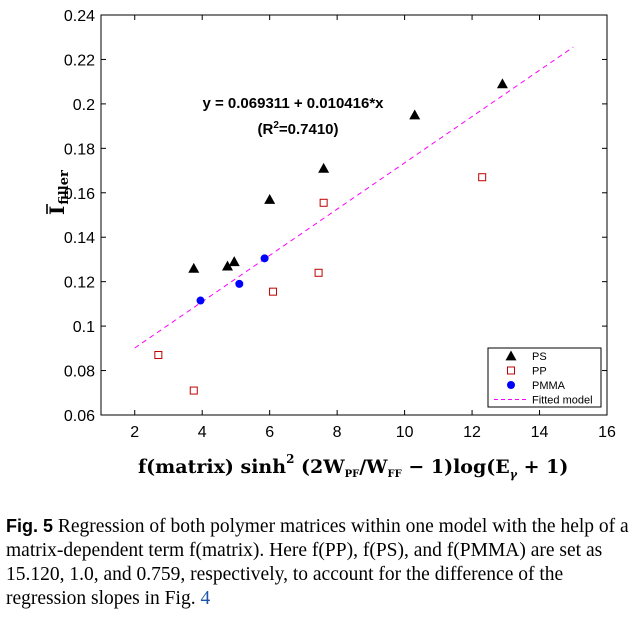 This screenshot has height=627, width=634. What do you see at coordinates (540, 432) in the screenshot?
I see `x-tick-label: 14` at bounding box center [540, 432].